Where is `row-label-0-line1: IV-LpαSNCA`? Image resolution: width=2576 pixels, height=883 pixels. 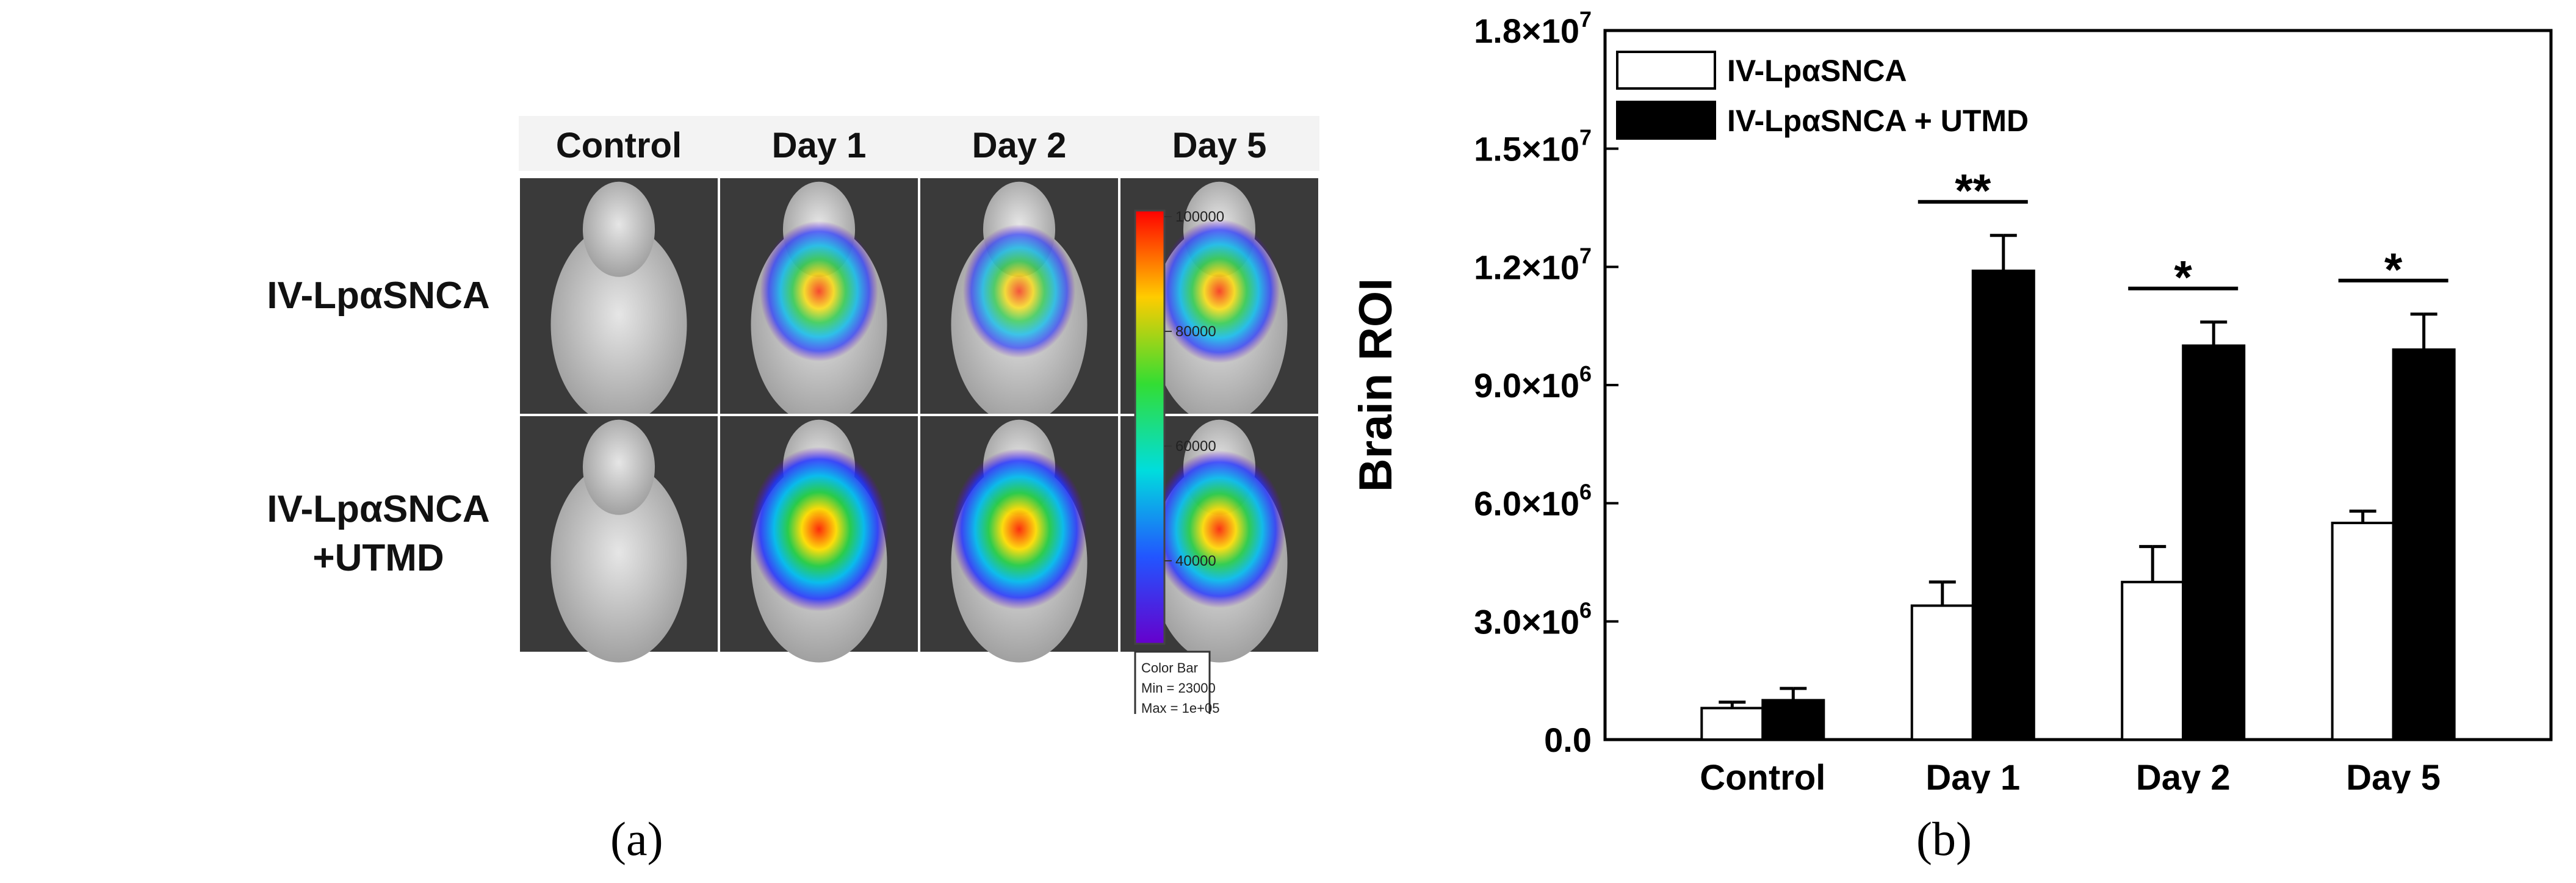
row-label-0-line1: IV-LpαSNCA is located at coordinates (378, 296).